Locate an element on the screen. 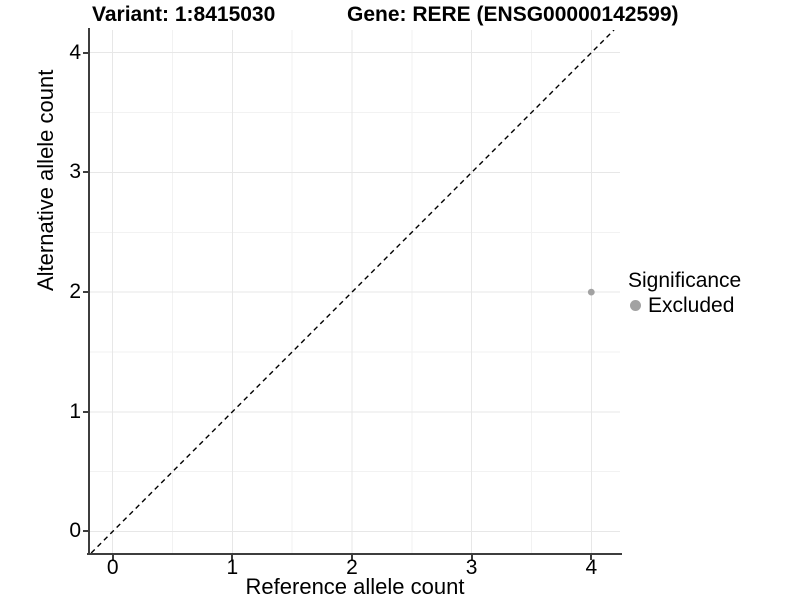 Image resolution: width=800 pixels, height=600 pixels. y-tick-label: 4 is located at coordinates (75, 52).